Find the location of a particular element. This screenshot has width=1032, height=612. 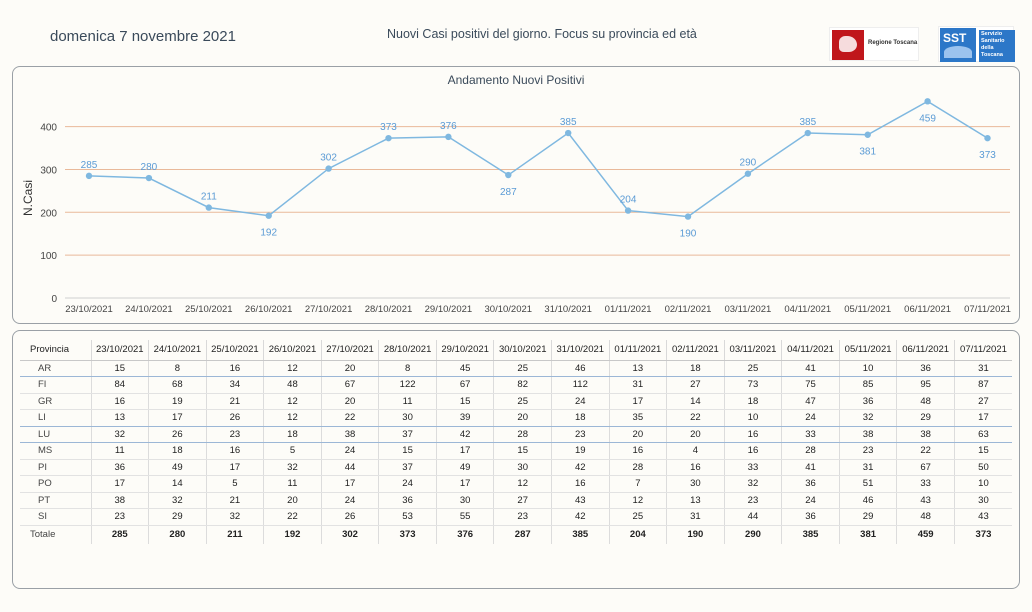

y-tick-label: 400 is located at coordinates (48, 128).